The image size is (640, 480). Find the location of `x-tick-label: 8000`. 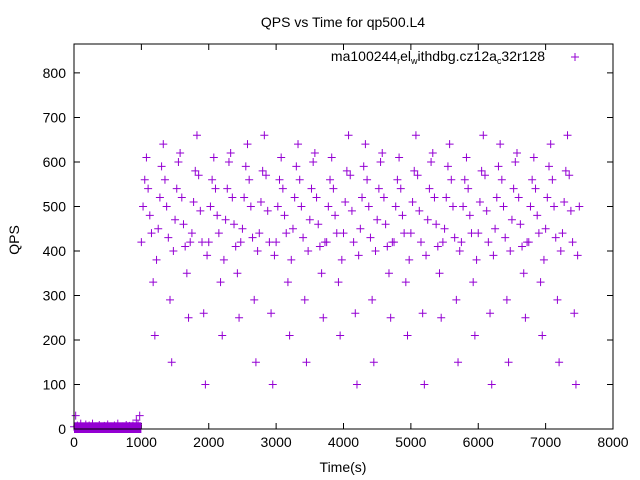

x-tick-label: 8000 is located at coordinates (612, 442).